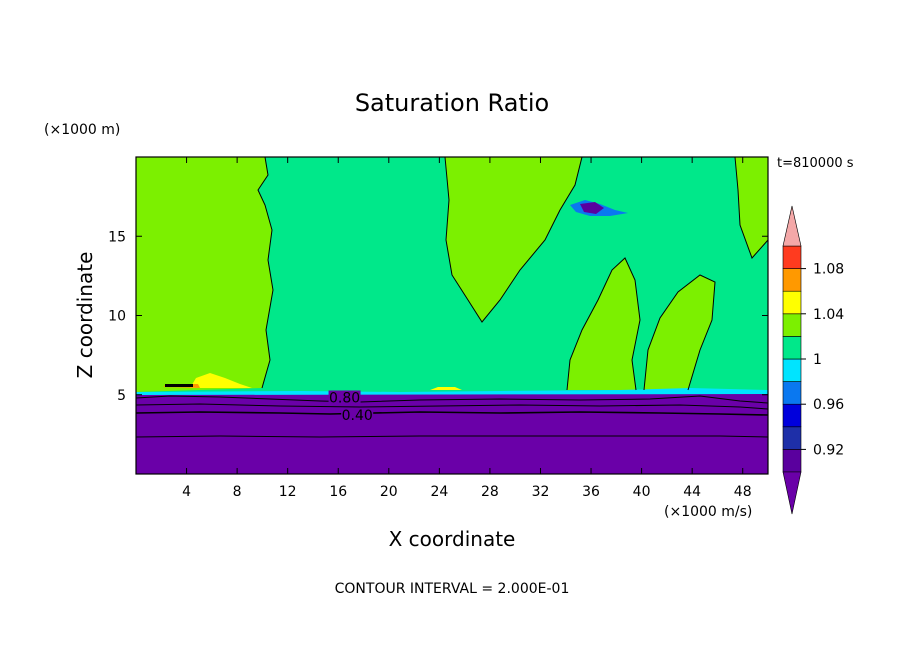 The height and width of the screenshot is (658, 904). Describe the element at coordinates (708, 512) in the screenshot. I see `x-unit-label: (×1000 m/s)` at that location.